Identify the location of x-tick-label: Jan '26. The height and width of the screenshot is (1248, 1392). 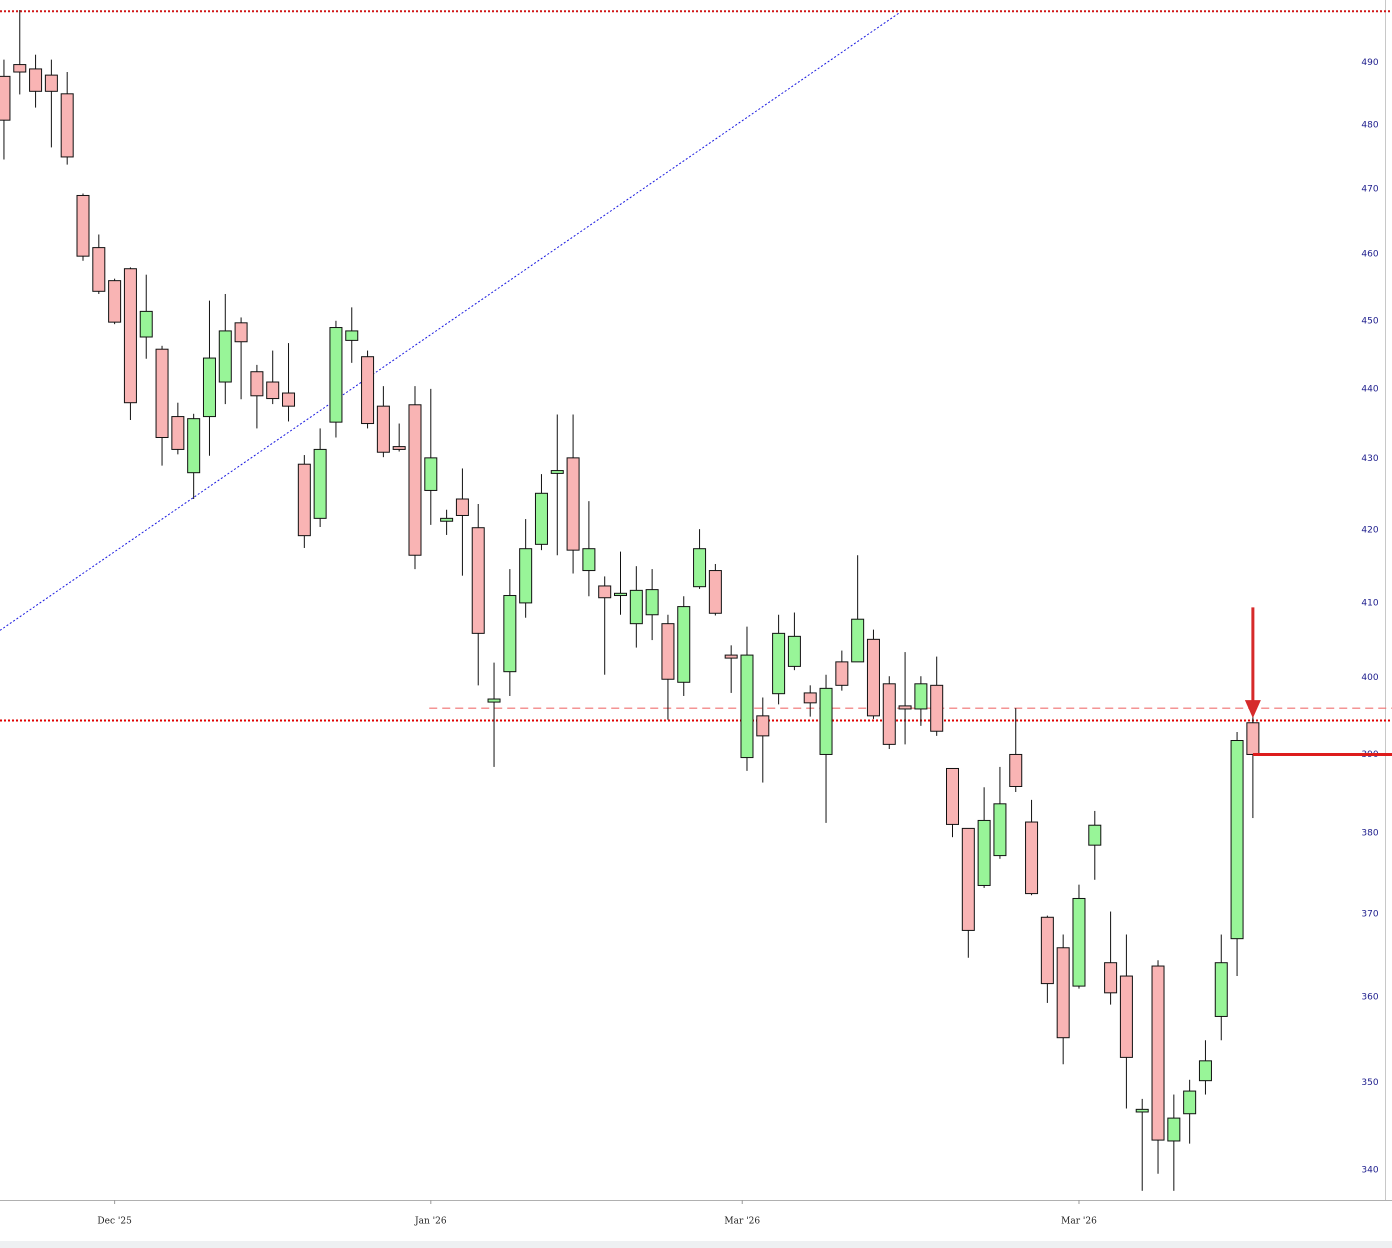
(430, 1222).